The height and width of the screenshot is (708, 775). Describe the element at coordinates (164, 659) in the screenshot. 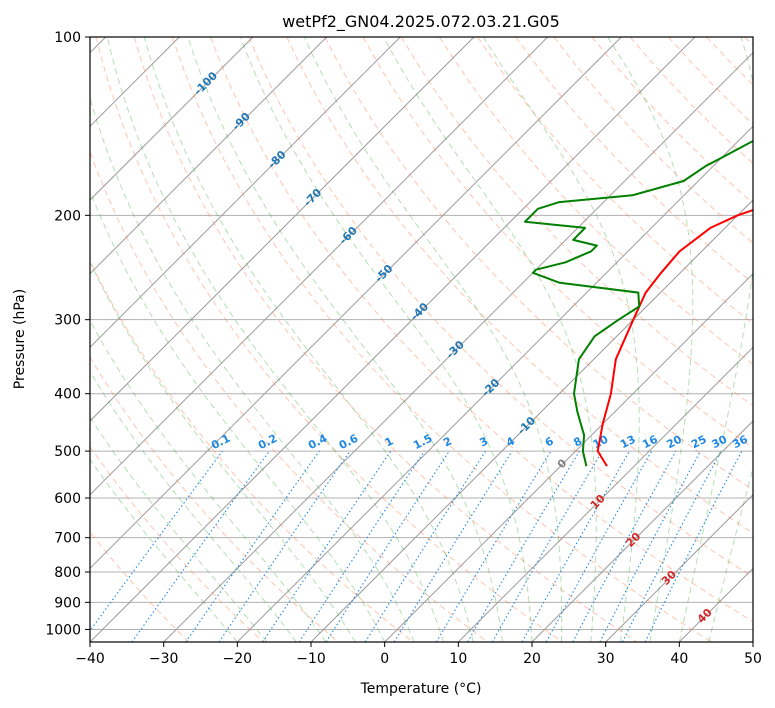

I see `x-tick-label: −30` at that location.